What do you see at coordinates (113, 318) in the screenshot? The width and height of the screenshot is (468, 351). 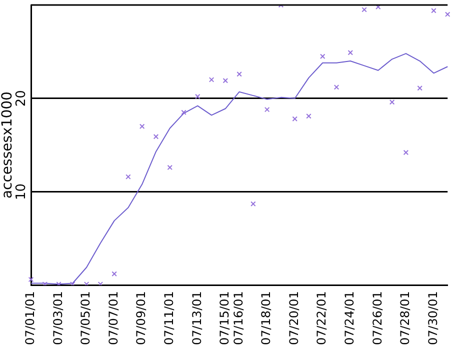 I see `x-tick-label: 07/07/01` at bounding box center [113, 318].